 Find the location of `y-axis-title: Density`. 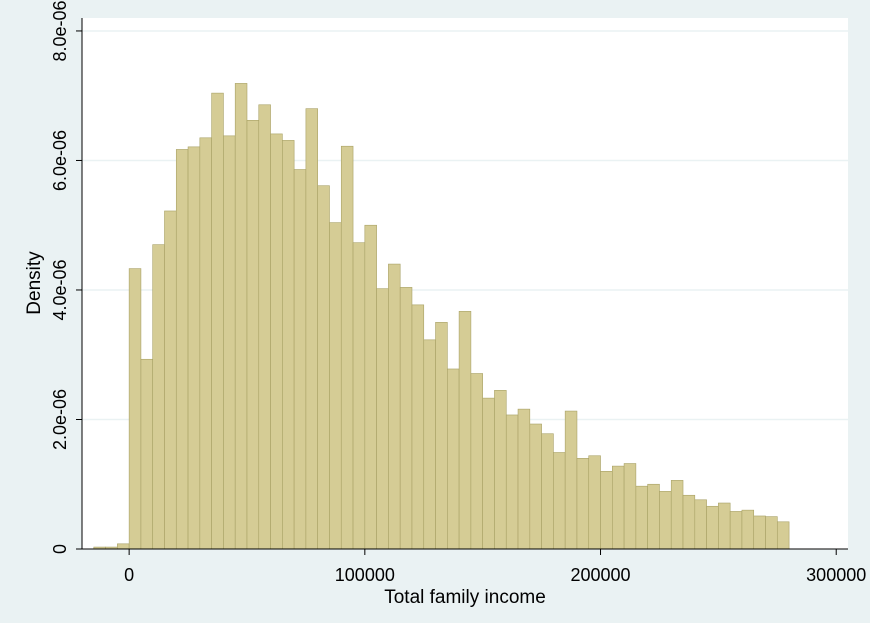

y-axis-title: Density is located at coordinates (34, 283).